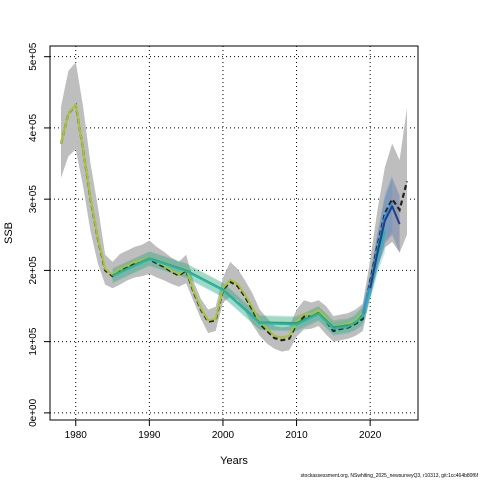 The width and height of the screenshot is (480, 480). Describe the element at coordinates (39, 234) in the screenshot. I see `y-axis: 0e+00 1e+05 2e+05 3e+05 4e+05 5e+05` at that location.